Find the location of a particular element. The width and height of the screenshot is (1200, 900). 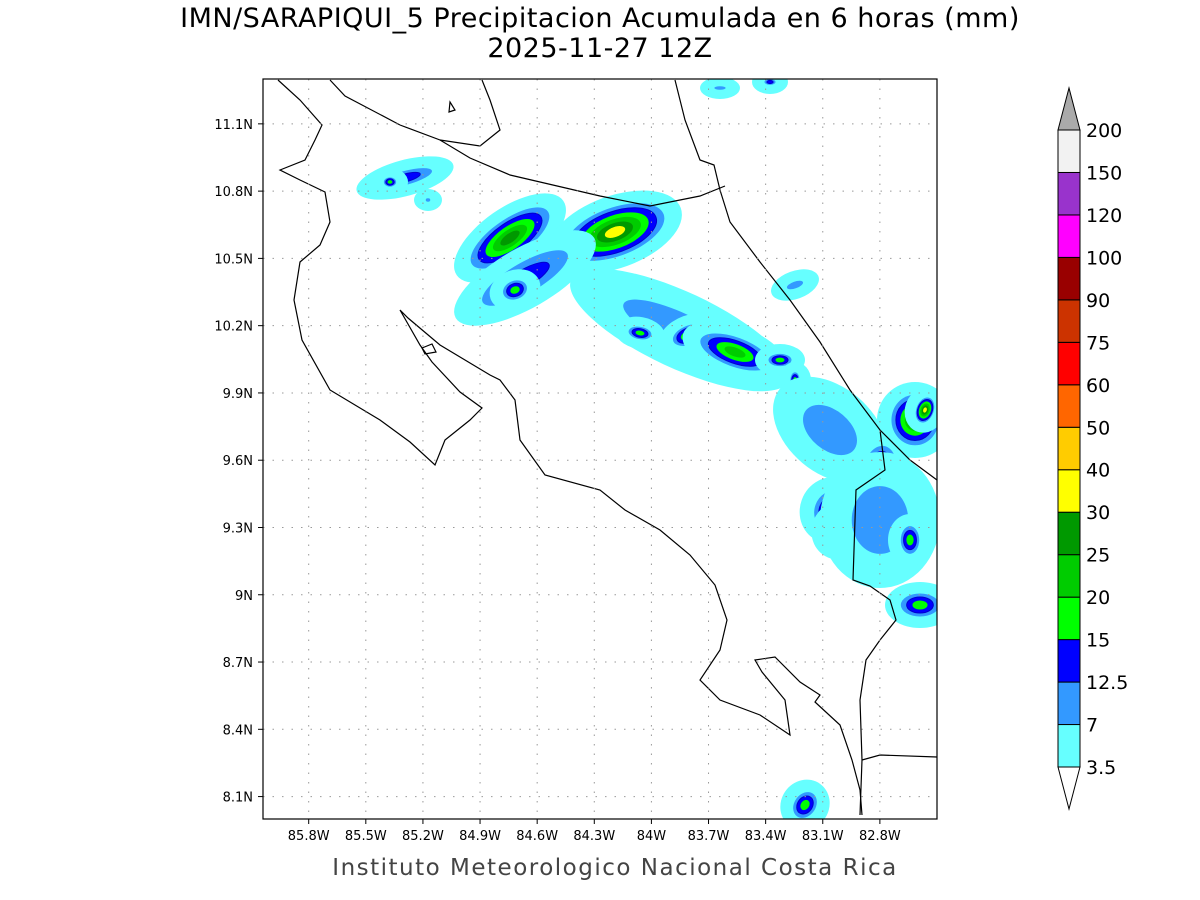

lake-nicaragua-shore is located at coordinates (365, 102).